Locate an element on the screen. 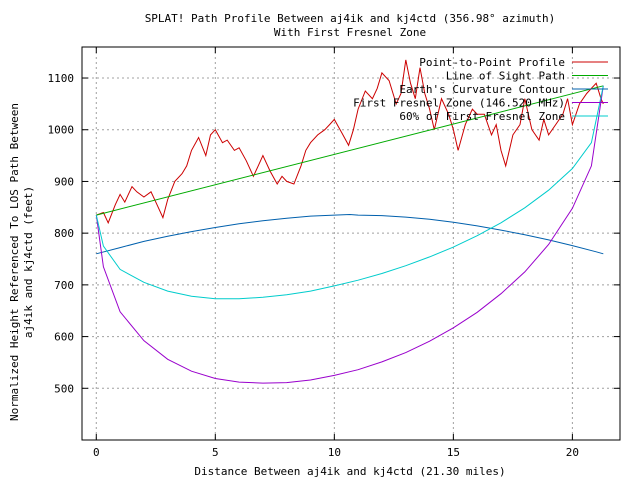  x-tick-label: 0 is located at coordinates (96, 452).